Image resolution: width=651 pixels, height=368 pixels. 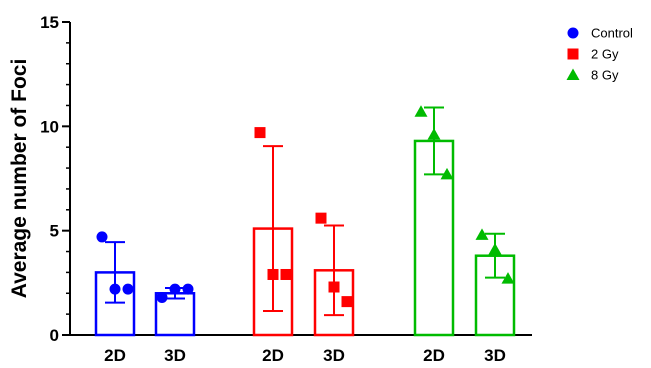 What do you see at coordinates (605, 75) in the screenshot?
I see `legend-label: 8 Gy` at bounding box center [605, 75].